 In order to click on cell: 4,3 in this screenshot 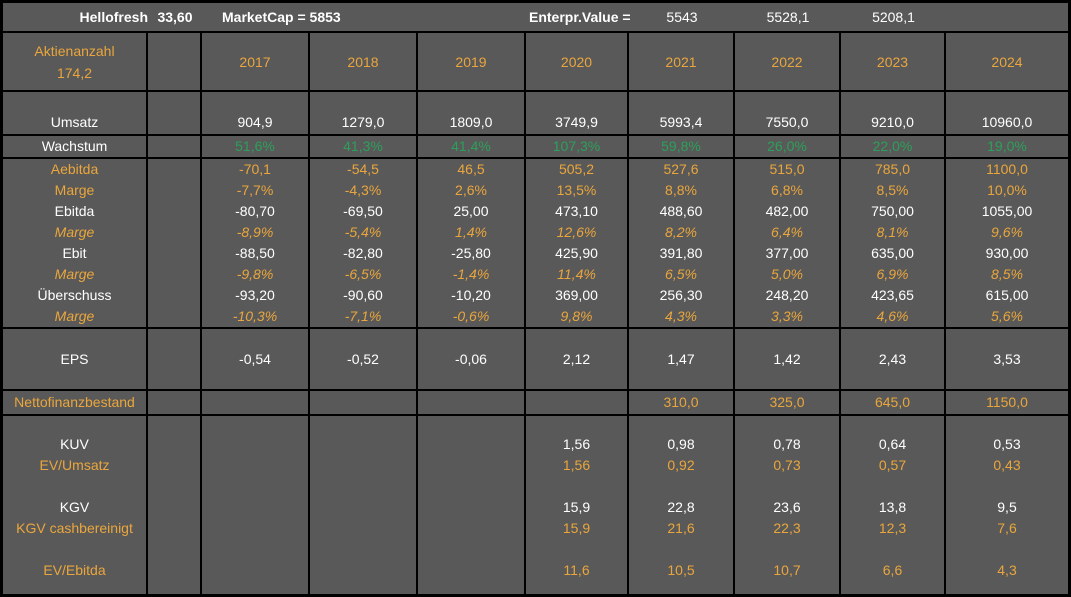, I will do `click(1007, 570)`.